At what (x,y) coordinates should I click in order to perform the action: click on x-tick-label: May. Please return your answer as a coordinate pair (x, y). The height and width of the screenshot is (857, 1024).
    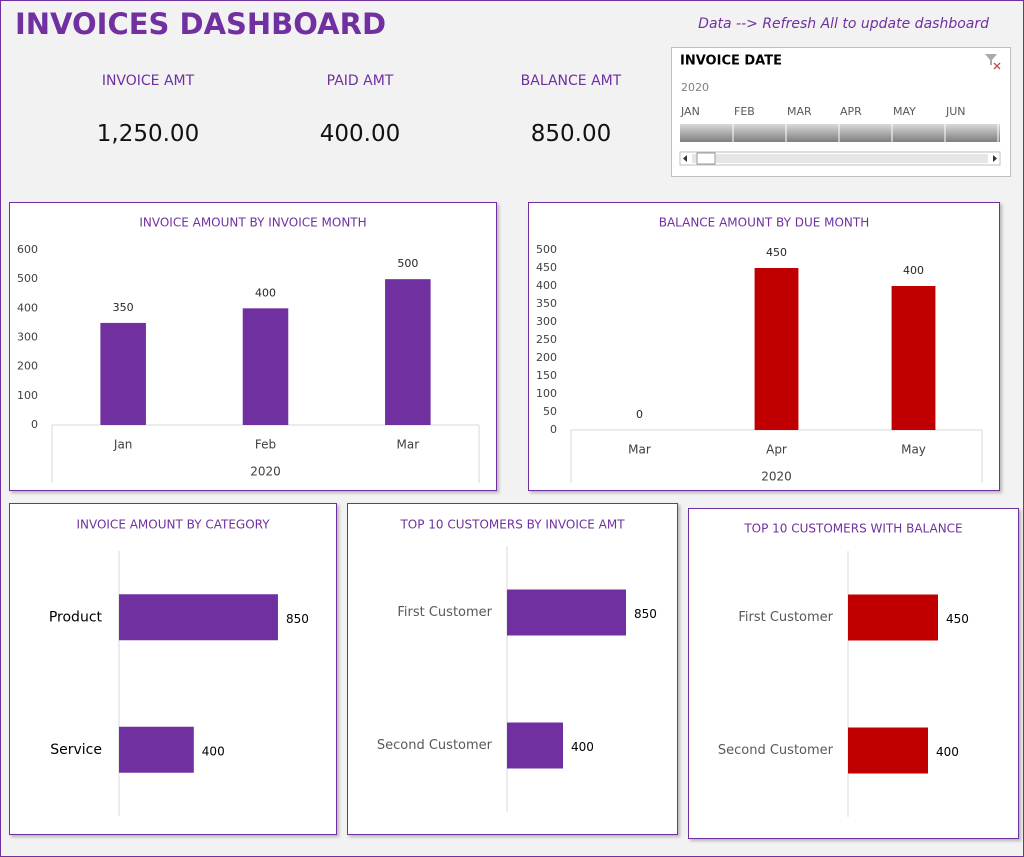
    Looking at the image, I should click on (913, 450).